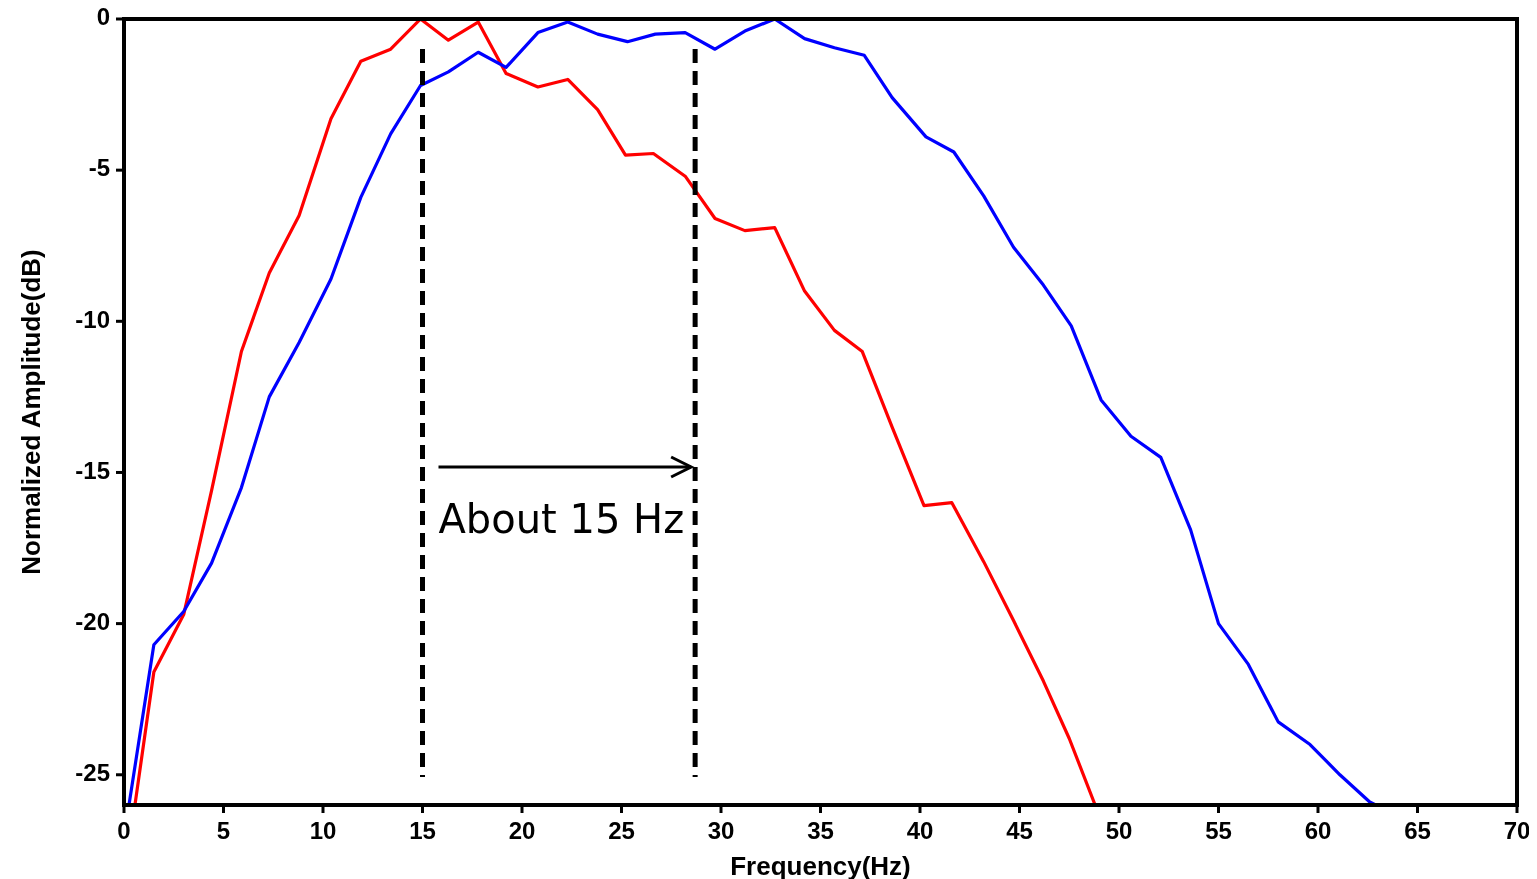 This screenshot has height=879, width=1537. What do you see at coordinates (820, 830) in the screenshot?
I see `x-tick-label: 35` at bounding box center [820, 830].